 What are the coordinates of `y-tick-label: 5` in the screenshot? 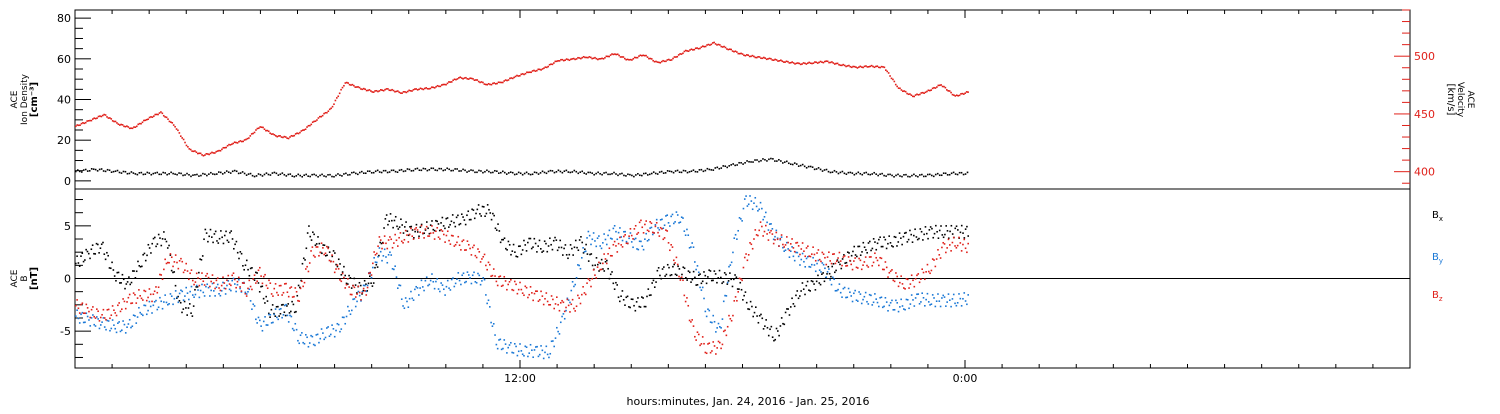 It's located at (67, 226).